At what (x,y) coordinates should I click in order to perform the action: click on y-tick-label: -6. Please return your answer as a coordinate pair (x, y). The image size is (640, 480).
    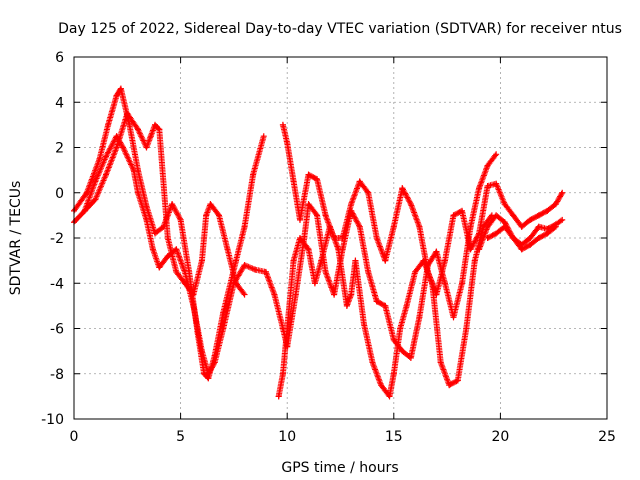
    Looking at the image, I should click on (57, 330).